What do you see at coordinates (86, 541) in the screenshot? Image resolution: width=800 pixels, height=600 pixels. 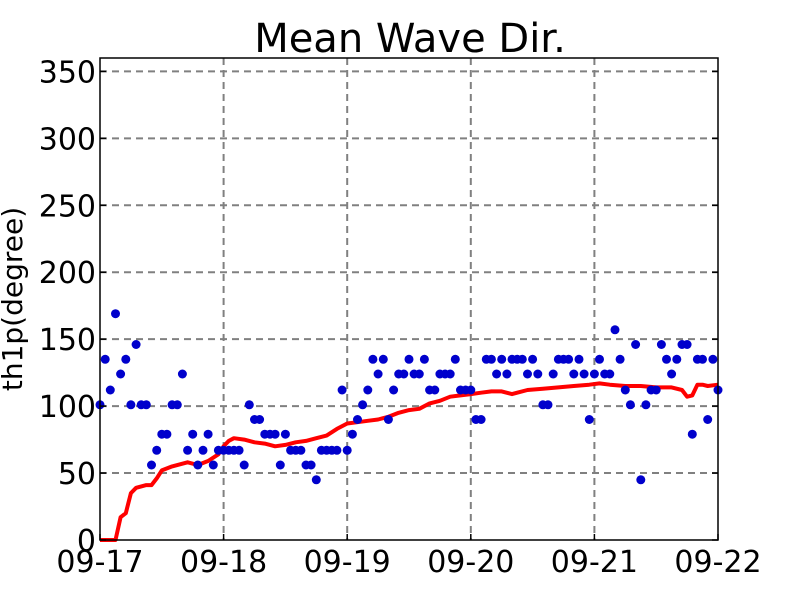 I see `y-tick-label: 0` at bounding box center [86, 541].